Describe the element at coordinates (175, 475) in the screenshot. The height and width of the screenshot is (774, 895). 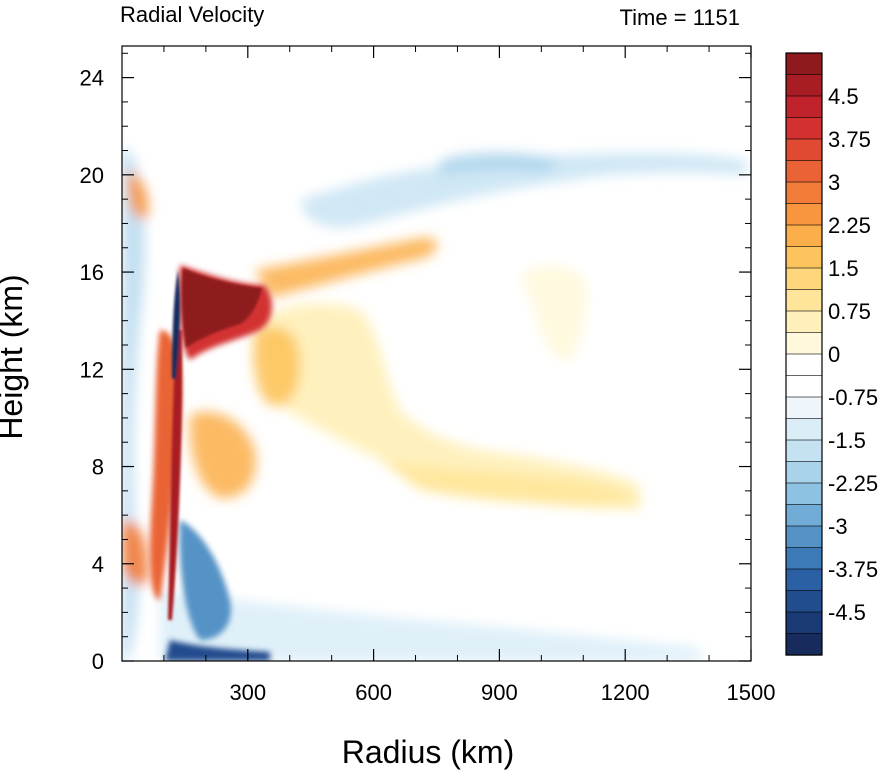
I see `eyewall-red-streak` at that location.